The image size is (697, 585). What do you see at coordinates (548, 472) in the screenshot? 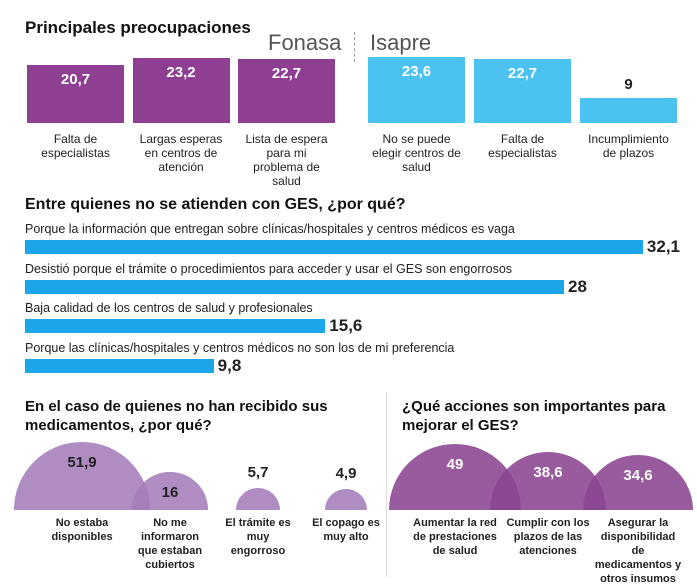
I see `value-label: 38,6` at bounding box center [548, 472].